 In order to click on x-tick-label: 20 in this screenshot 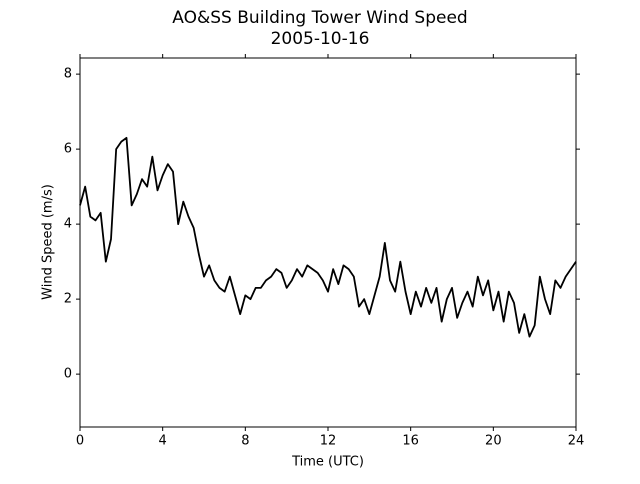, I will do `click(493, 441)`.